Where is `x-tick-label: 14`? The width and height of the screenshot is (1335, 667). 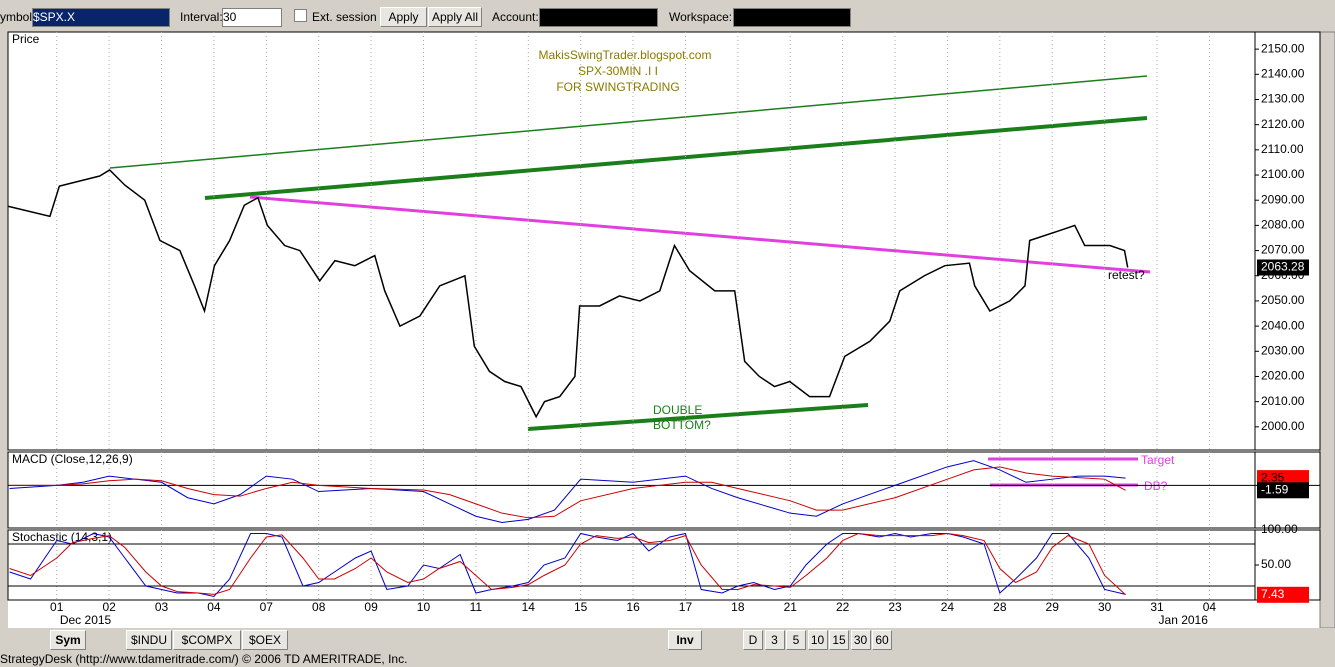
x-tick-label: 14 is located at coordinates (529, 607).